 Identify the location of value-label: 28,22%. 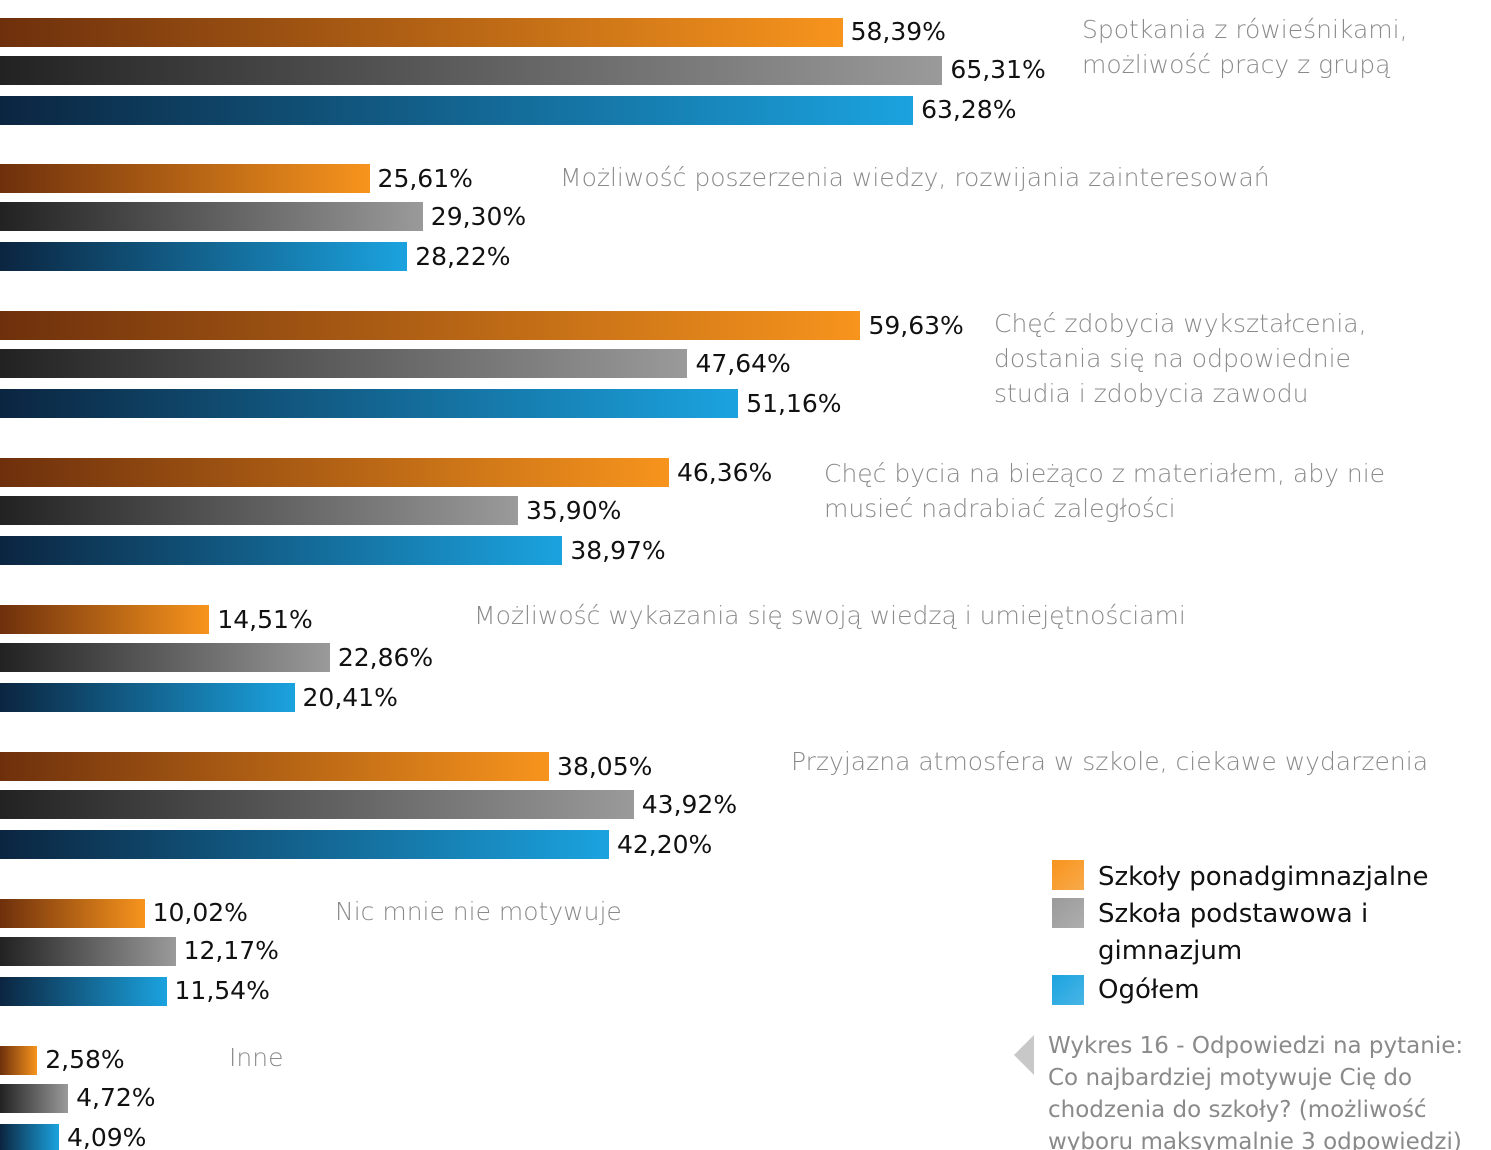
(463, 256).